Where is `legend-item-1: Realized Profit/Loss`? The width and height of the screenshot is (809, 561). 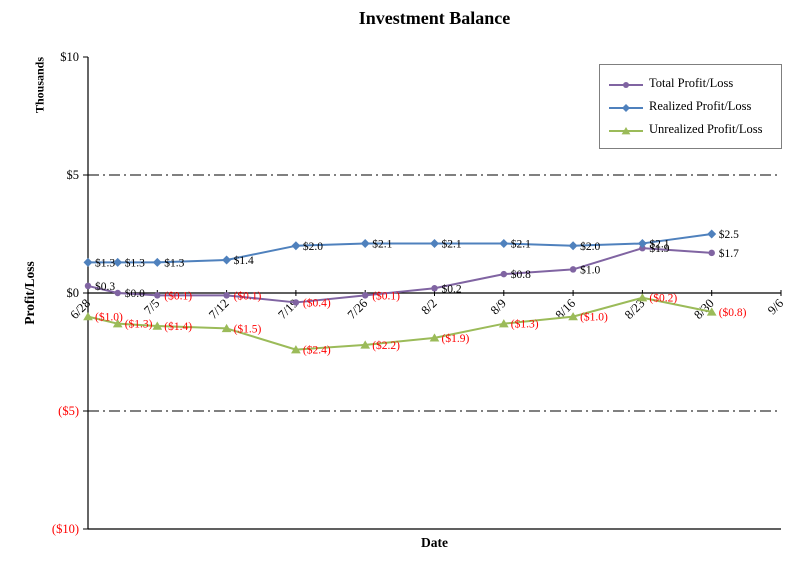
legend-item-1: Realized Profit/Loss is located at coordinates (691, 106).